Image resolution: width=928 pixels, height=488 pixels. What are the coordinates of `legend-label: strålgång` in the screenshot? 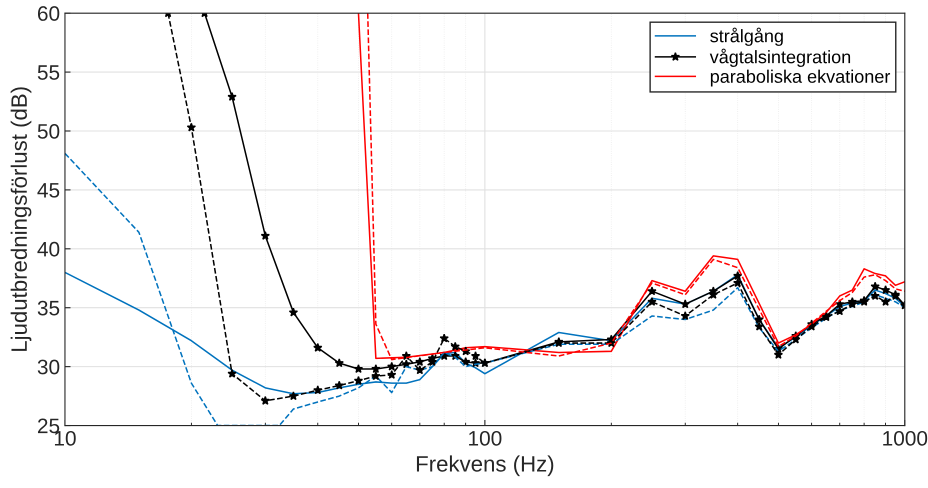 It's located at (746, 37).